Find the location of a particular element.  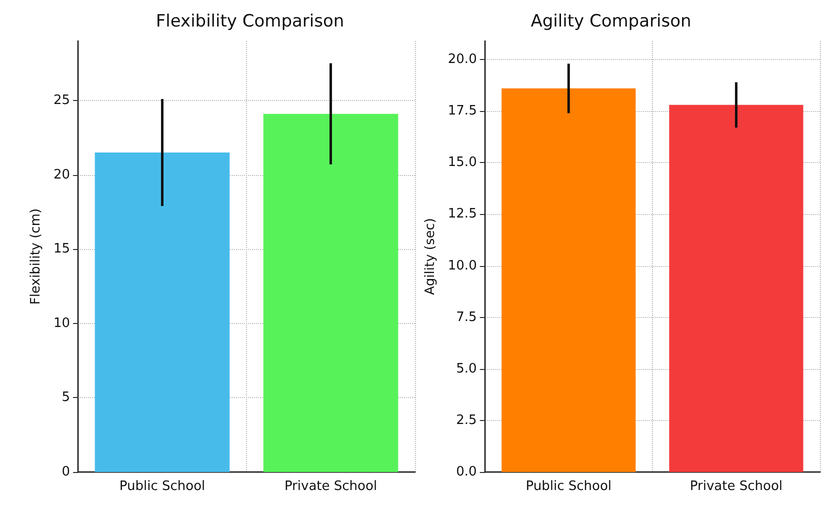

y-tick-label: 5.0 is located at coordinates (466, 368).